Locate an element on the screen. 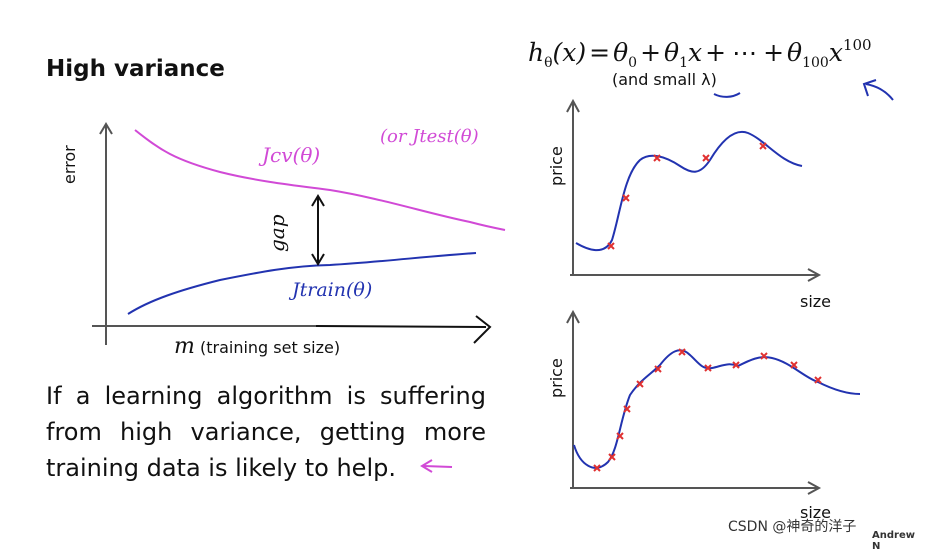 This screenshot has width=926, height=552. formula-tn-sup: 100 is located at coordinates (857, 45).